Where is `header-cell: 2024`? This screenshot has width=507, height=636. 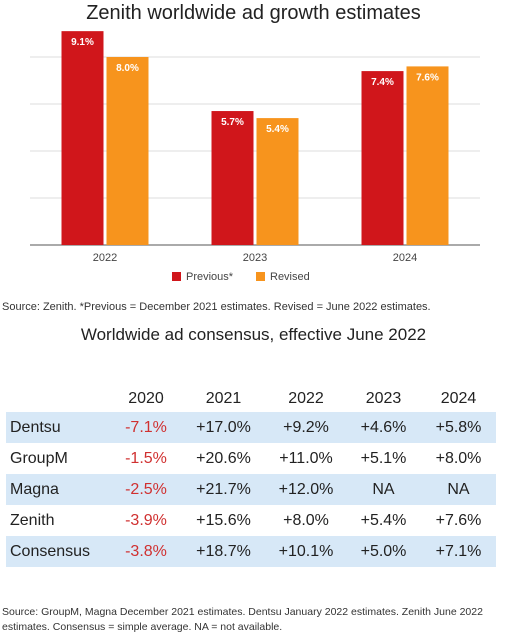
header-cell: 2024 is located at coordinates (458, 398).